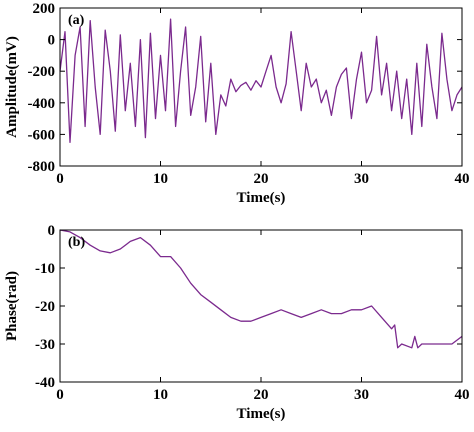 The image size is (474, 432). I want to click on y-tick-label: 200, so click(44, 9).